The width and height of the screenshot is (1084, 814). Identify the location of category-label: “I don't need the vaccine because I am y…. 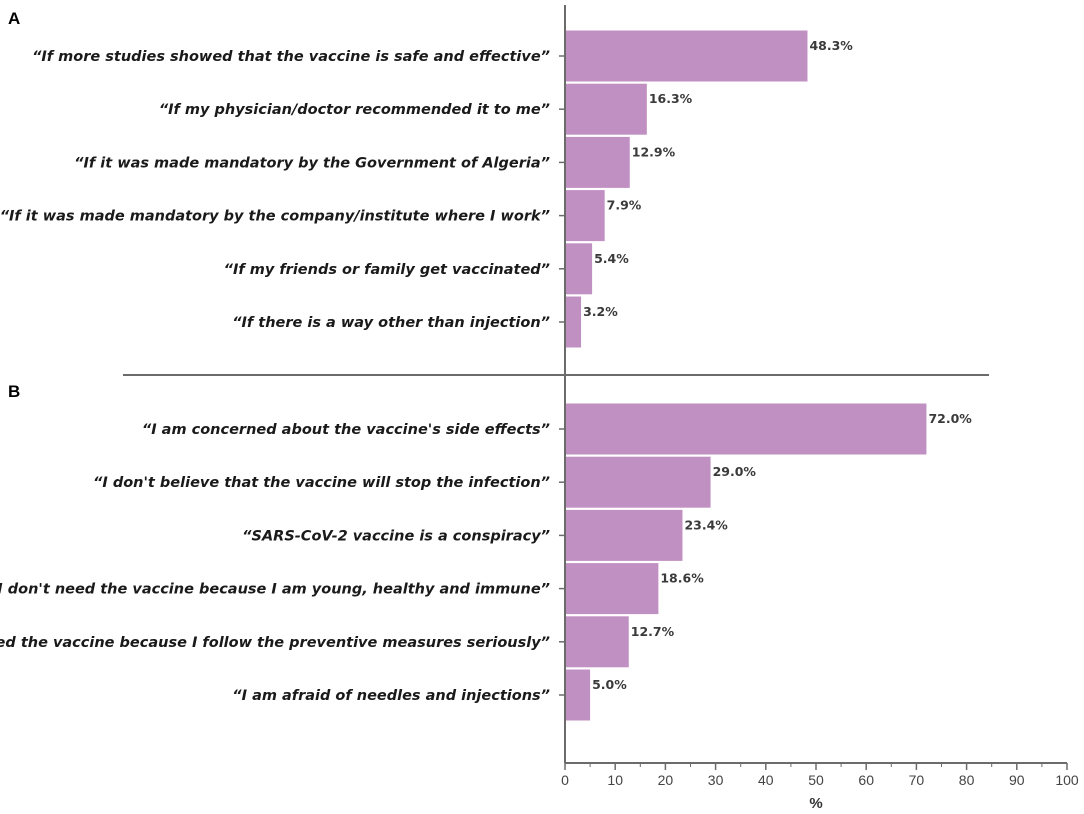
(275, 590).